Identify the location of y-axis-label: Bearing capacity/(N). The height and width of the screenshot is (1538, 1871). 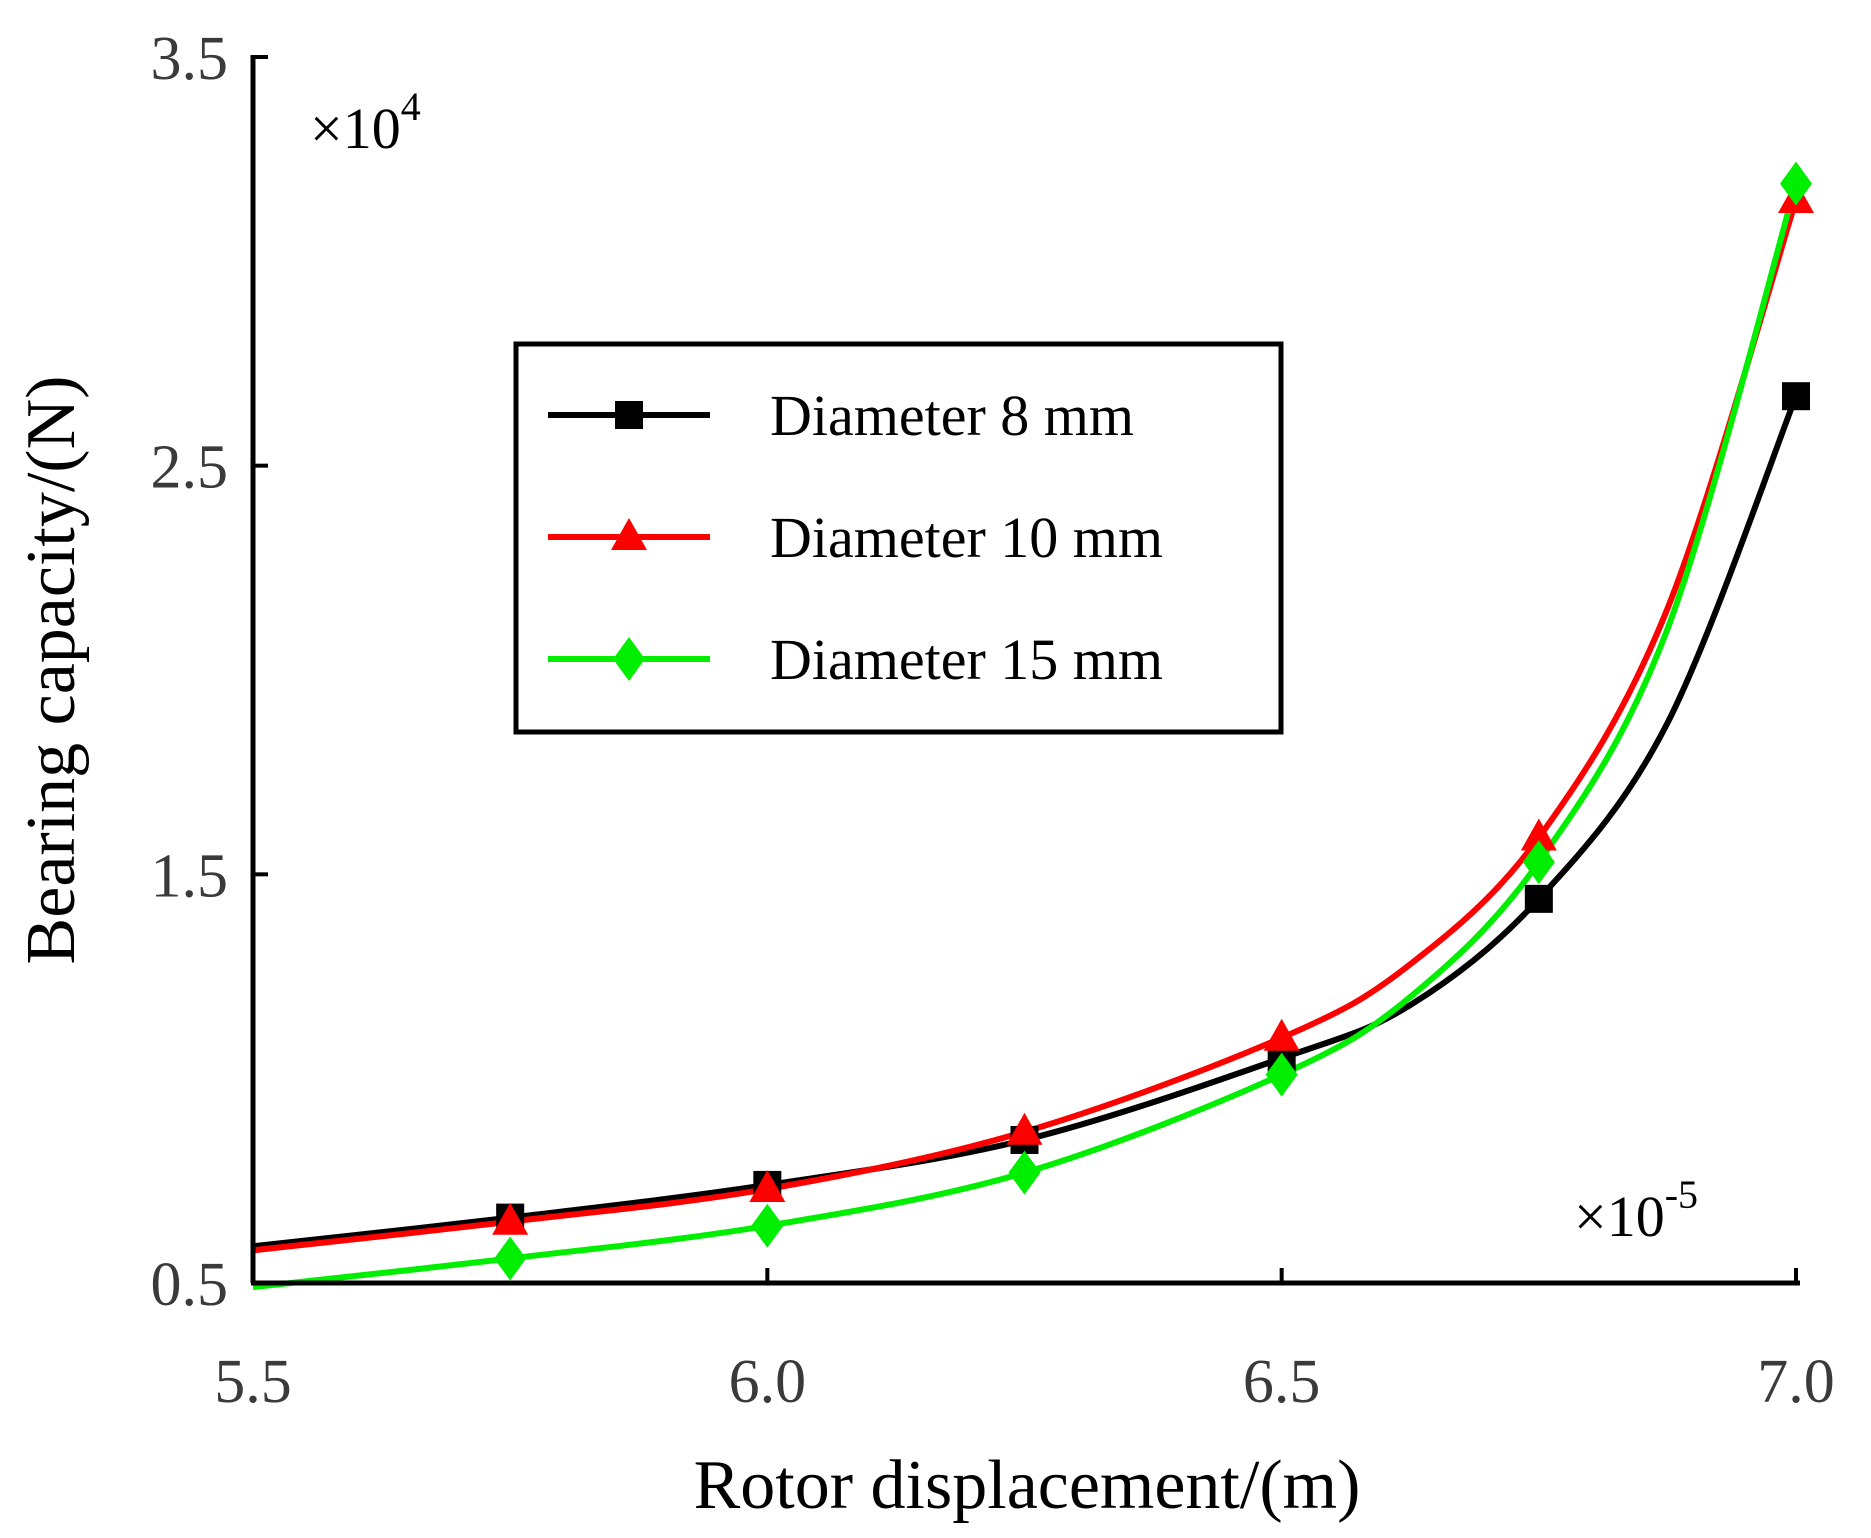
(51, 670).